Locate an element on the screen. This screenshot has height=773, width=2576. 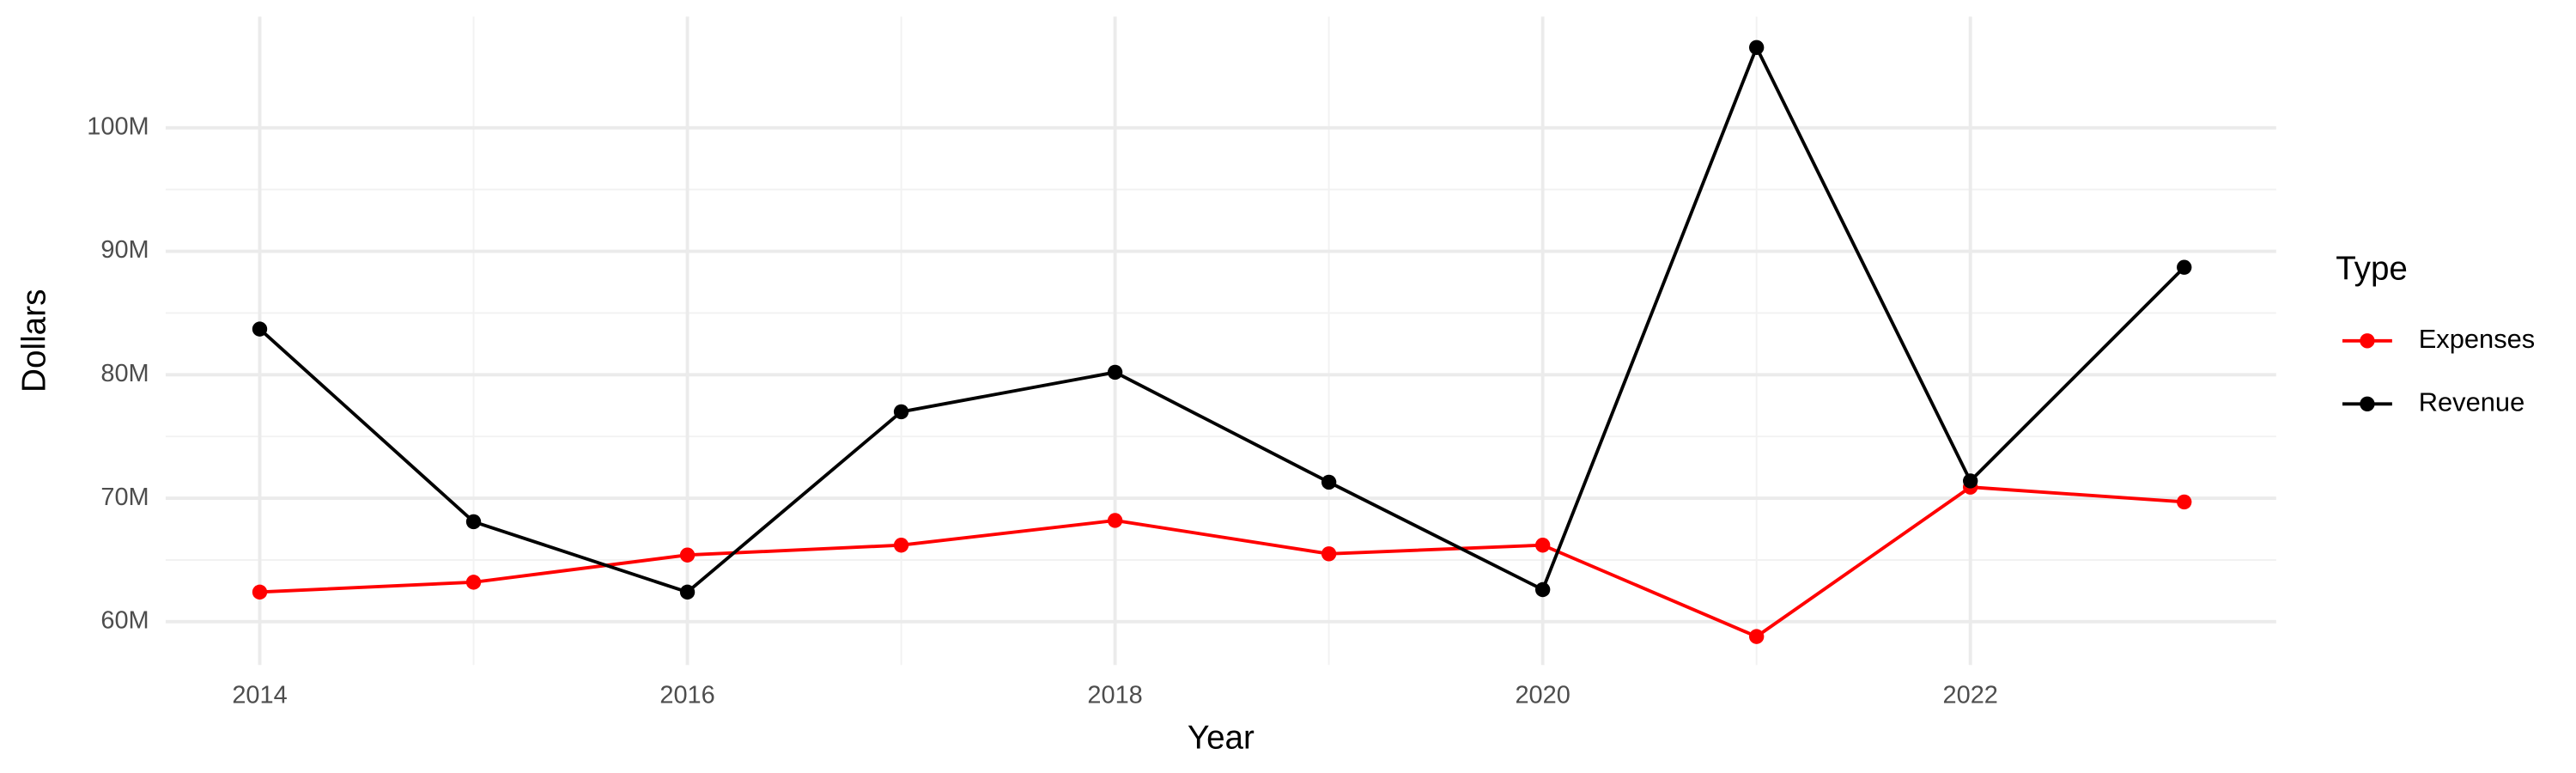
y-tick-label: 90M is located at coordinates (124, 250).